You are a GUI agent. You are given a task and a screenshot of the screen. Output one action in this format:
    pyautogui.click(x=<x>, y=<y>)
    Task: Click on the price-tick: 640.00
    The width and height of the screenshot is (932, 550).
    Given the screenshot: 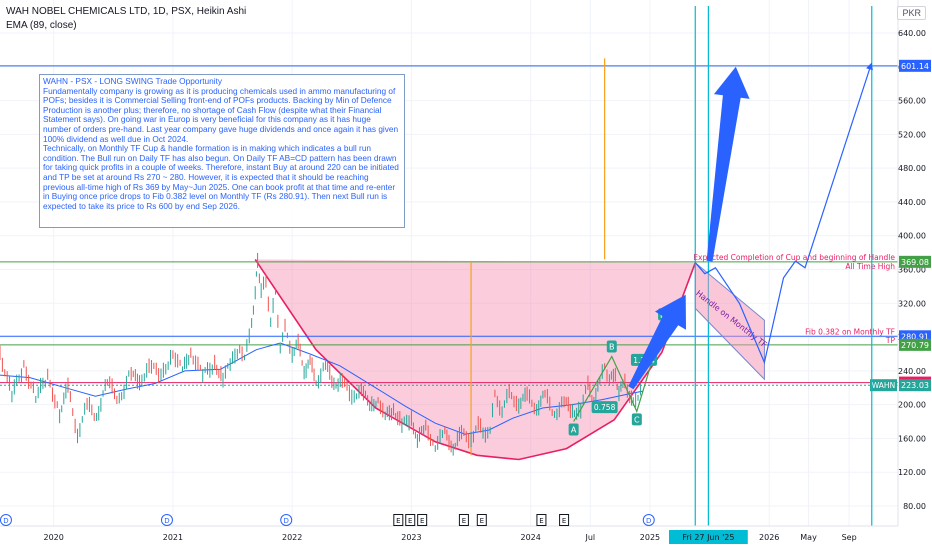 What is the action you would take?
    pyautogui.click(x=912, y=33)
    